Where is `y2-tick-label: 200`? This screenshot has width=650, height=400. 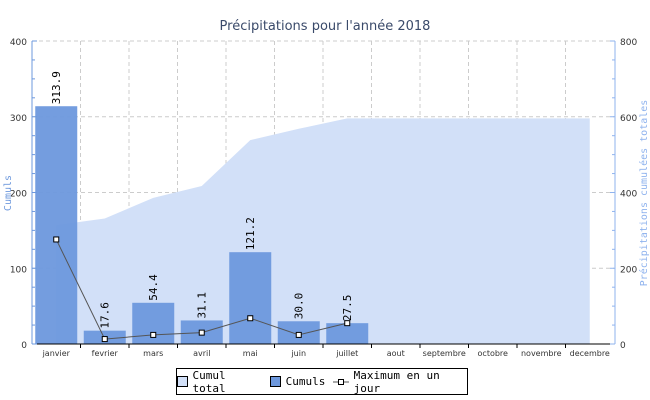
y2-tick-label: 200 is located at coordinates (628, 270).